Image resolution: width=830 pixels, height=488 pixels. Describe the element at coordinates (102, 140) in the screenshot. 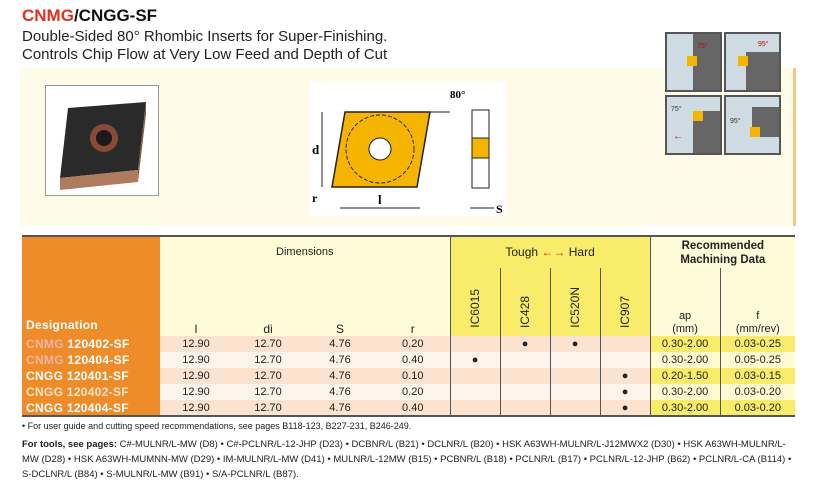

I see `insert-photo` at that location.